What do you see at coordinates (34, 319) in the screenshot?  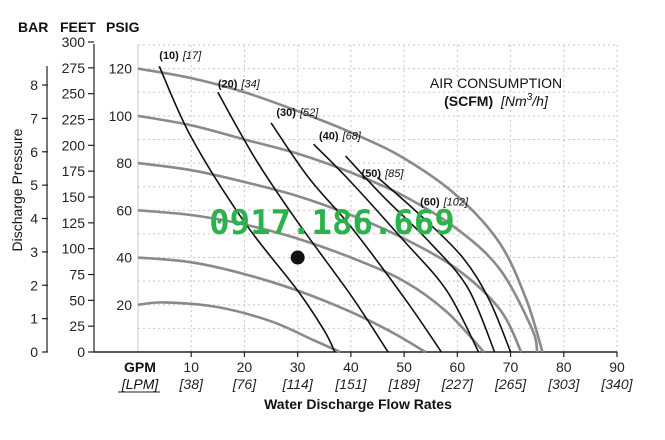 I see `bar-tick-label: 1` at bounding box center [34, 319].